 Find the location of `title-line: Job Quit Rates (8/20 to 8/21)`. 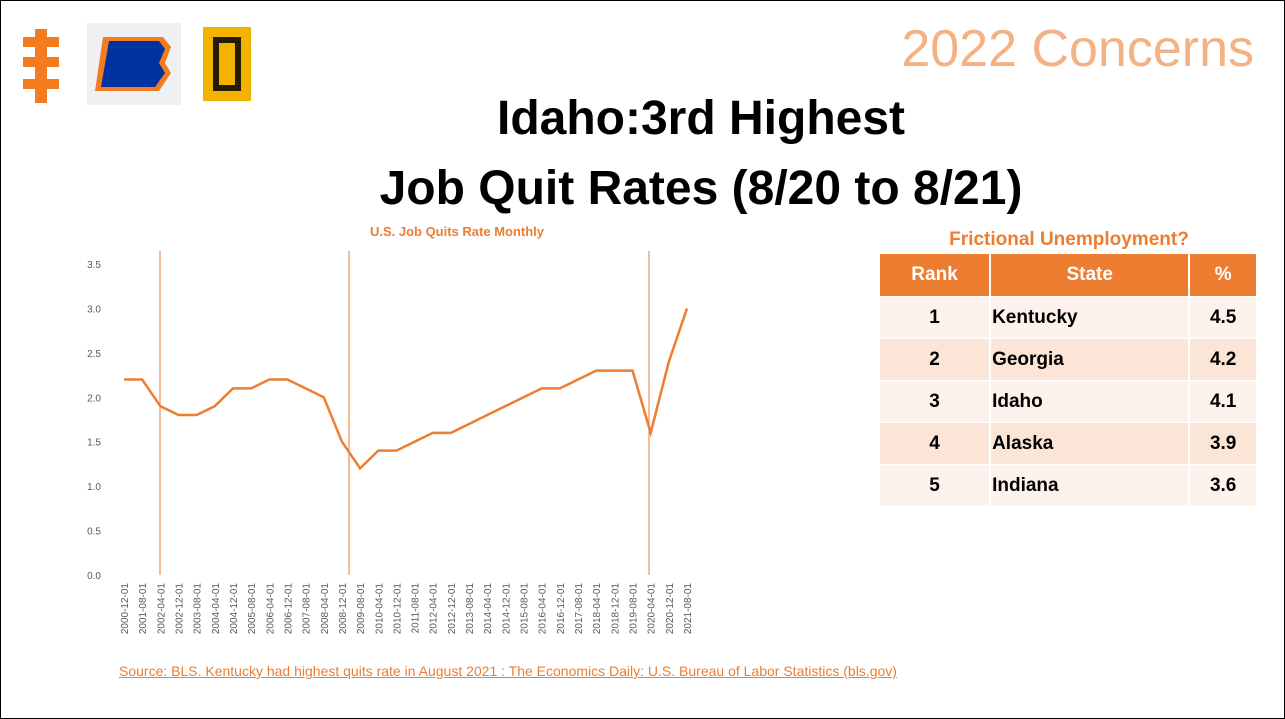

title-line: Job Quit Rates (8/20 to 8/21) is located at coordinates (701, 188).